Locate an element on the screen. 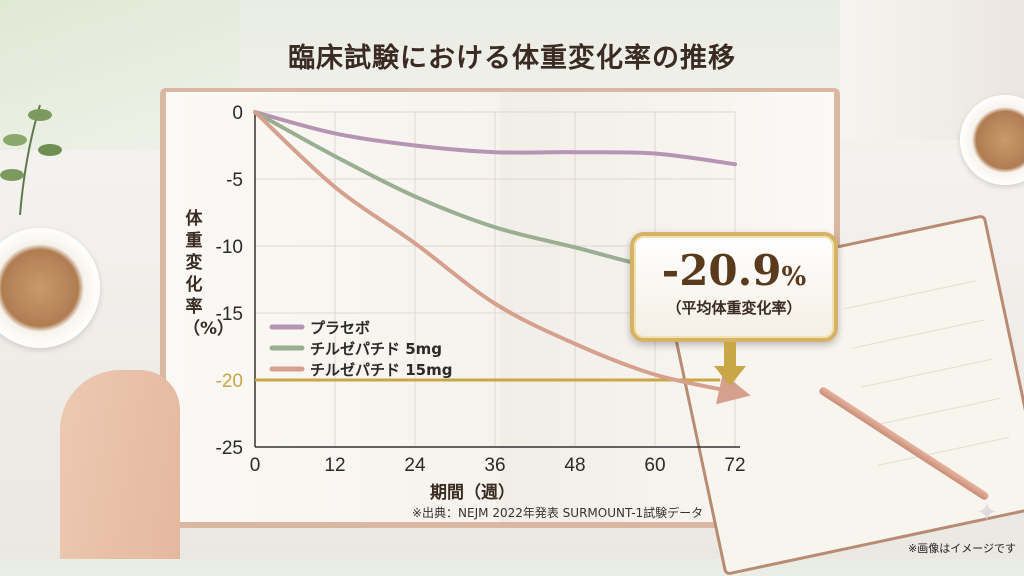 Image resolution: width=1024 pixels, height=576 pixels. x-tick-label: 48 is located at coordinates (574, 465).